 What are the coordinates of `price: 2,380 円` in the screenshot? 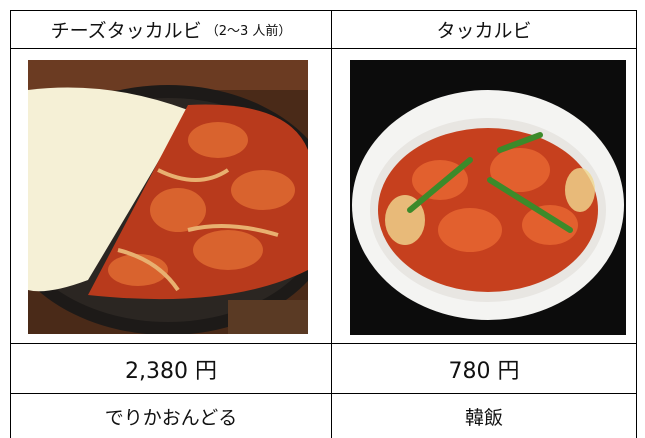 It's located at (171, 371).